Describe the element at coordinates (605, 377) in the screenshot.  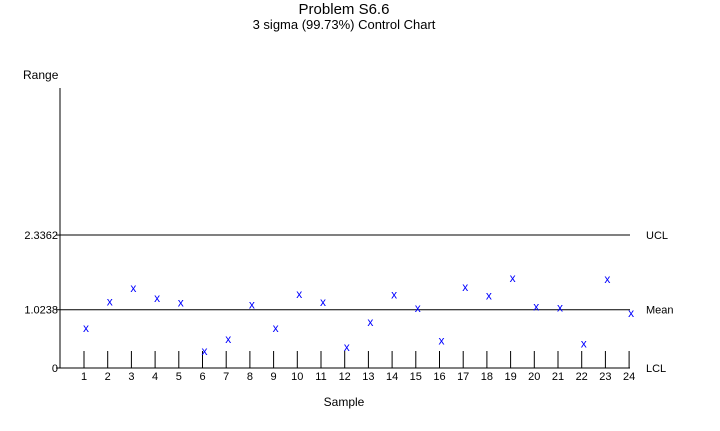
I see `x-tick-label: 23` at that location.